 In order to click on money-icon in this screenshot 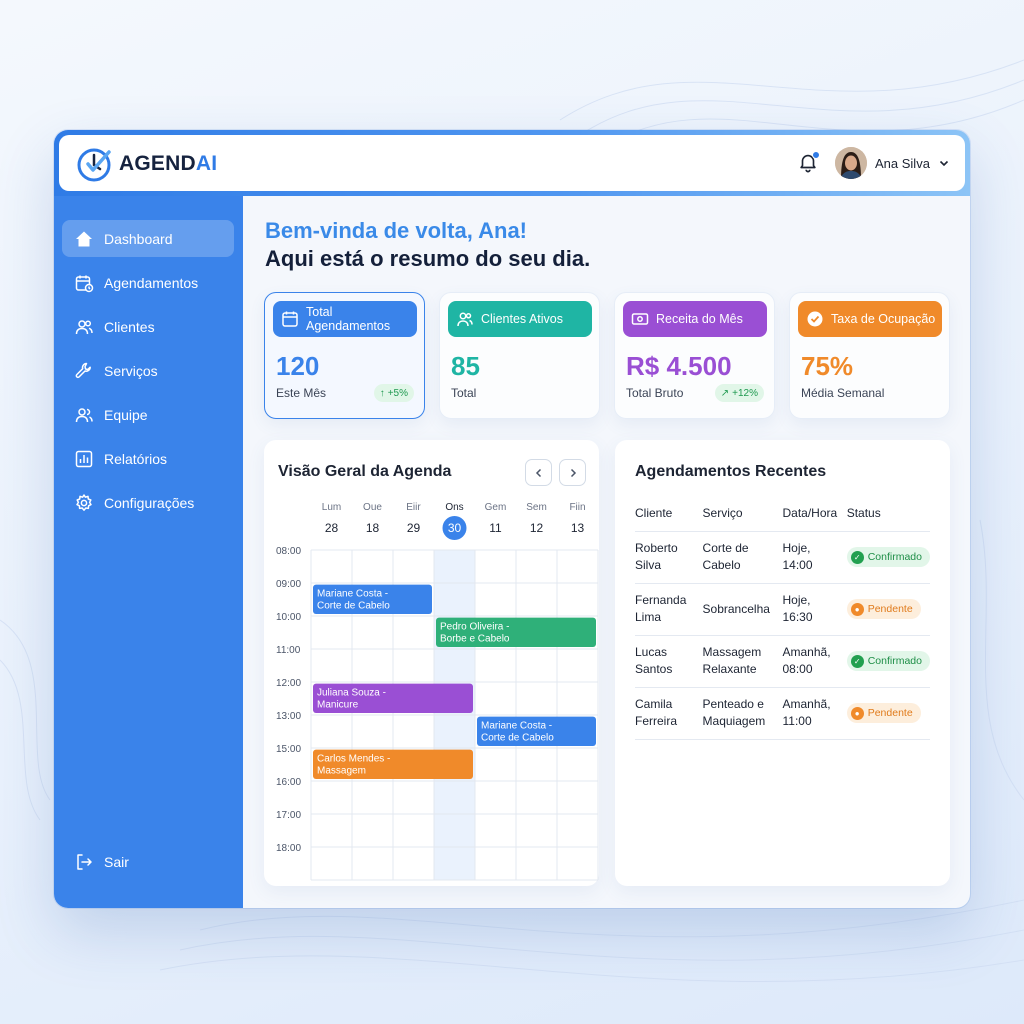, I will do `click(640, 319)`.